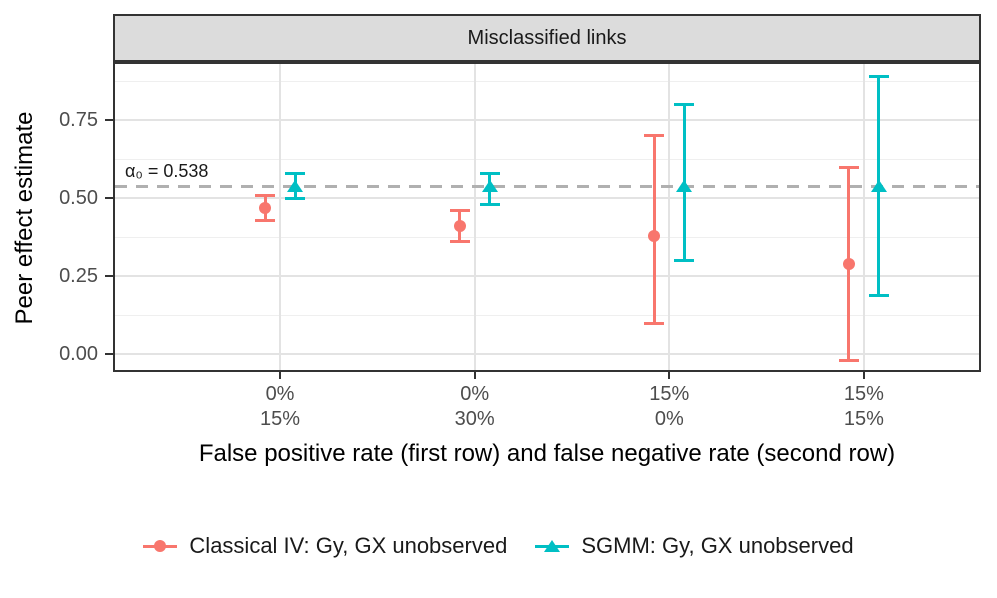 The height and width of the screenshot is (598, 997). Describe the element at coordinates (669, 406) in the screenshot. I see `x-tick-label: 15% 0%` at that location.